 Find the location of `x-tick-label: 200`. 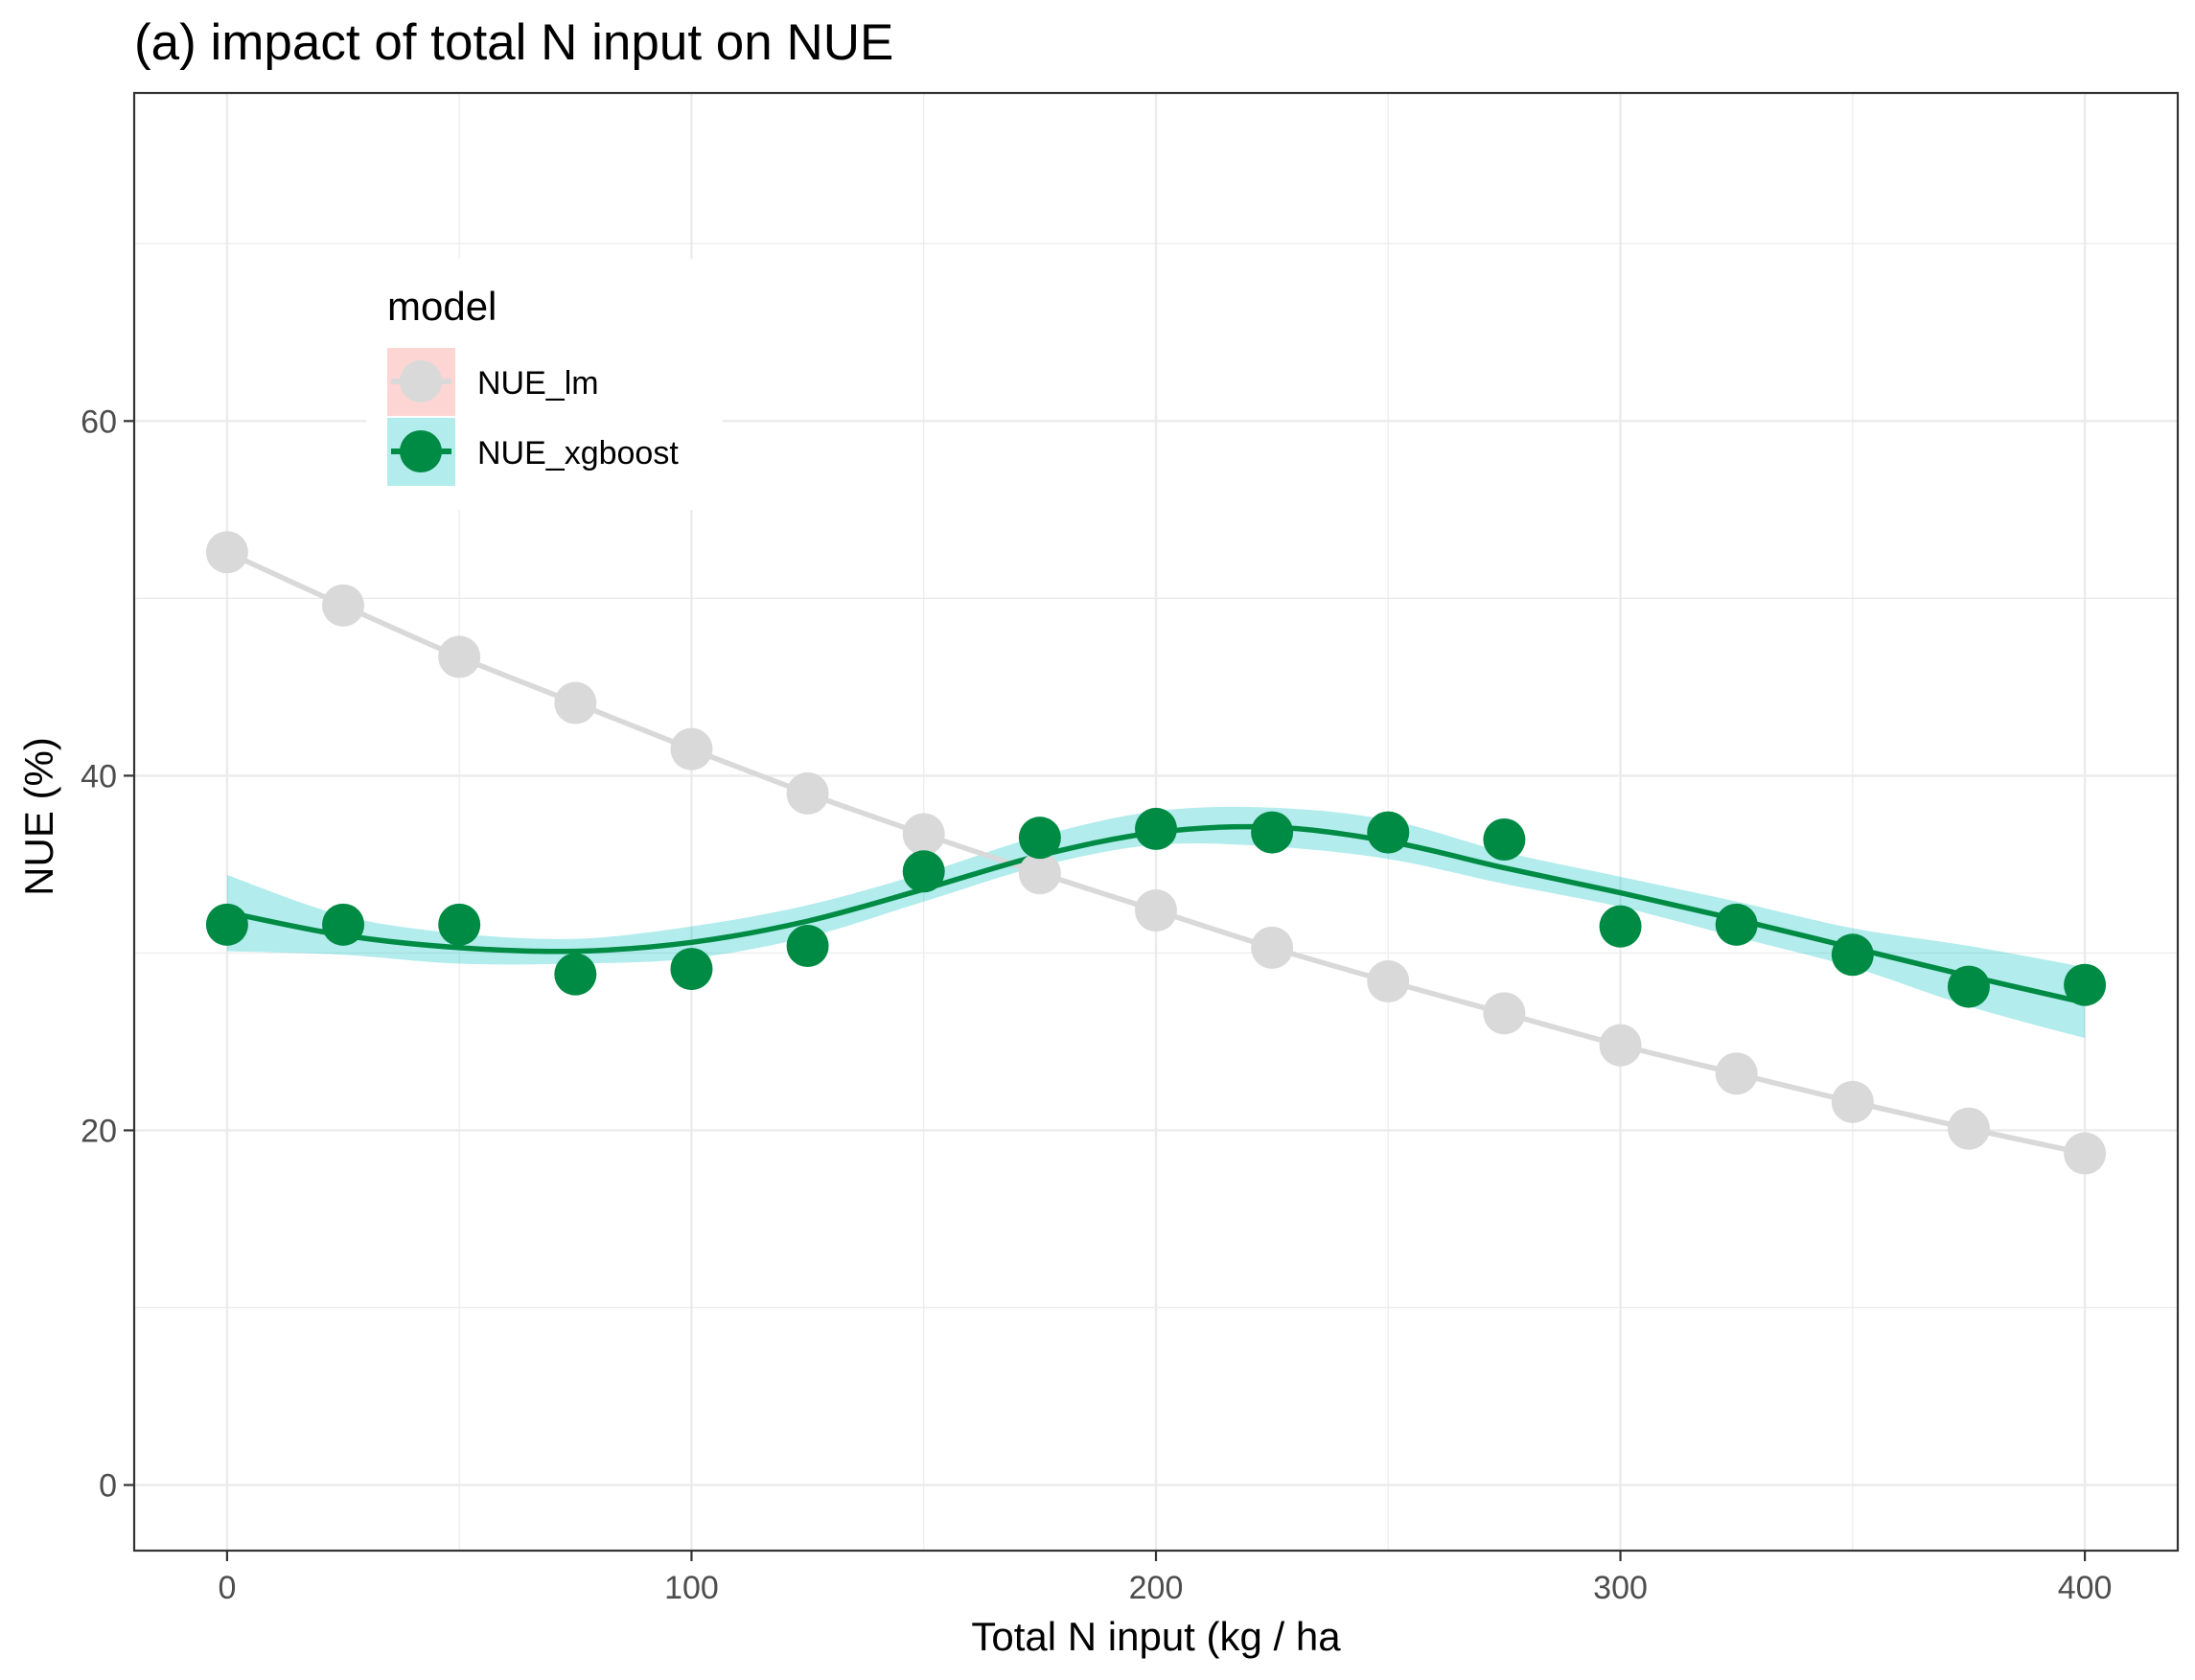

x-tick-label: 200 is located at coordinates (1156, 1588).